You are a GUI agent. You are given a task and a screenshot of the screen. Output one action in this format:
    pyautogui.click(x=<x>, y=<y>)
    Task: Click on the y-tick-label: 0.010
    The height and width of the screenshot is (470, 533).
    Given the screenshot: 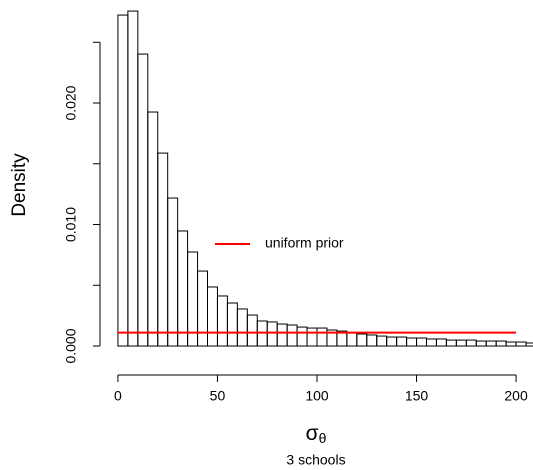 What is the action you would take?
    pyautogui.click(x=71, y=224)
    